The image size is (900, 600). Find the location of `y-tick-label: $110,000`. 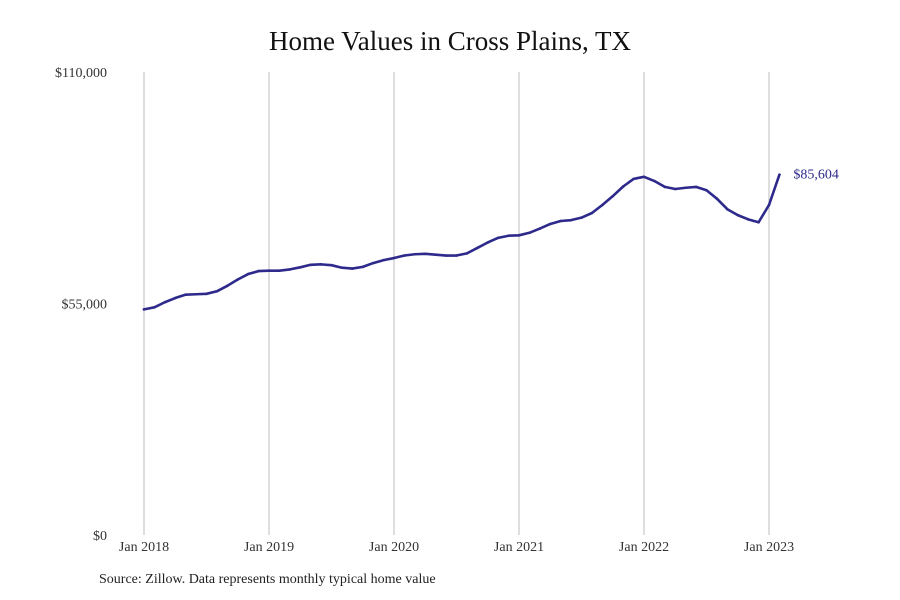

y-tick-label: $110,000 is located at coordinates (81, 73).